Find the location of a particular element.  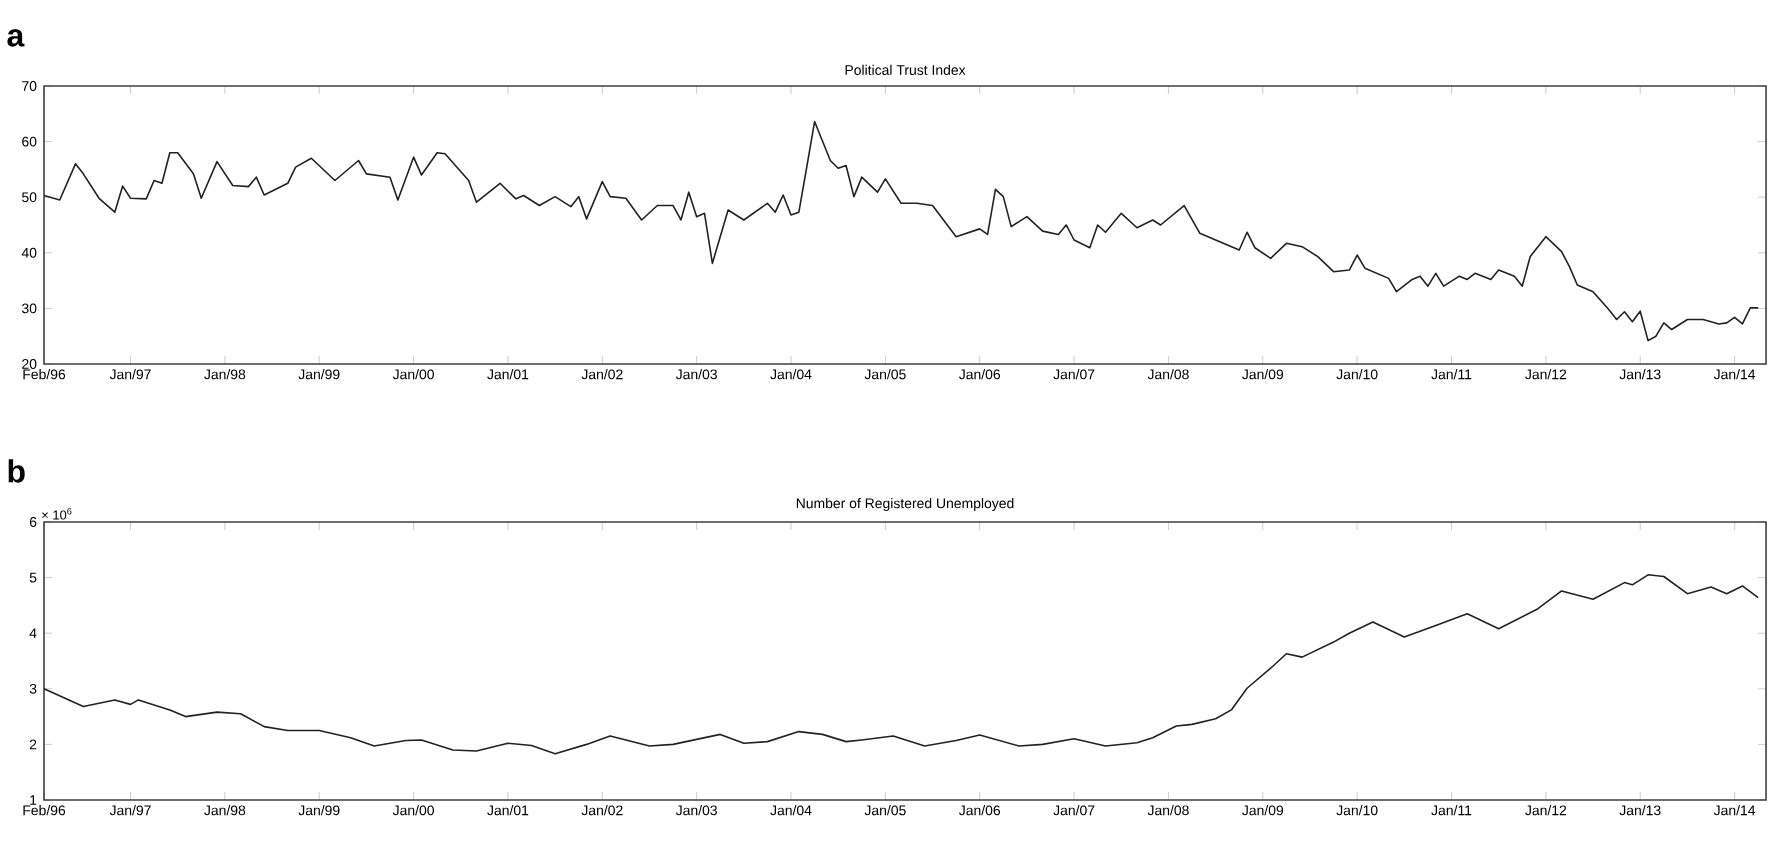

text: a is located at coordinates (16, 38).